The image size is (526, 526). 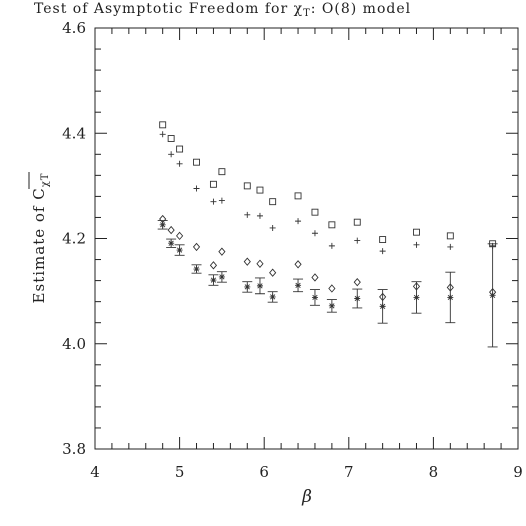 What do you see at coordinates (74, 133) in the screenshot?
I see `y-tick-label: 4.4` at bounding box center [74, 133].